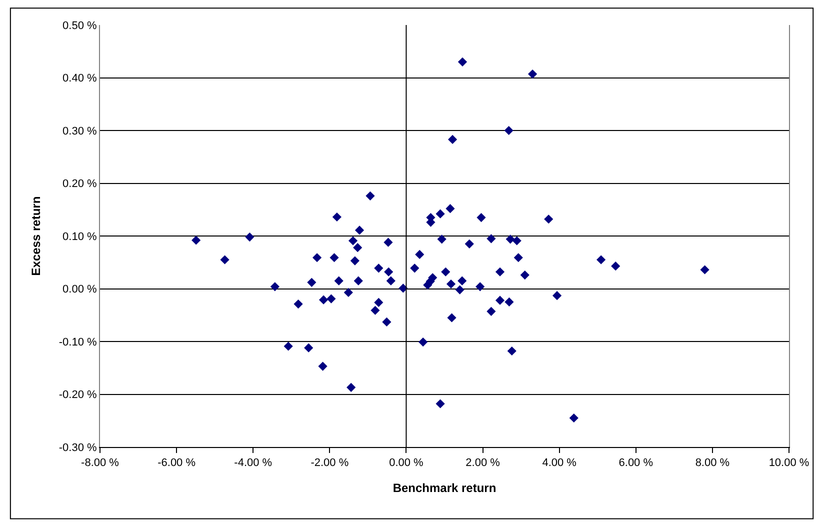 This screenshot has height=527, width=829. What do you see at coordinates (80, 184) in the screenshot?
I see `y-tick-label: 0.20 %` at bounding box center [80, 184].